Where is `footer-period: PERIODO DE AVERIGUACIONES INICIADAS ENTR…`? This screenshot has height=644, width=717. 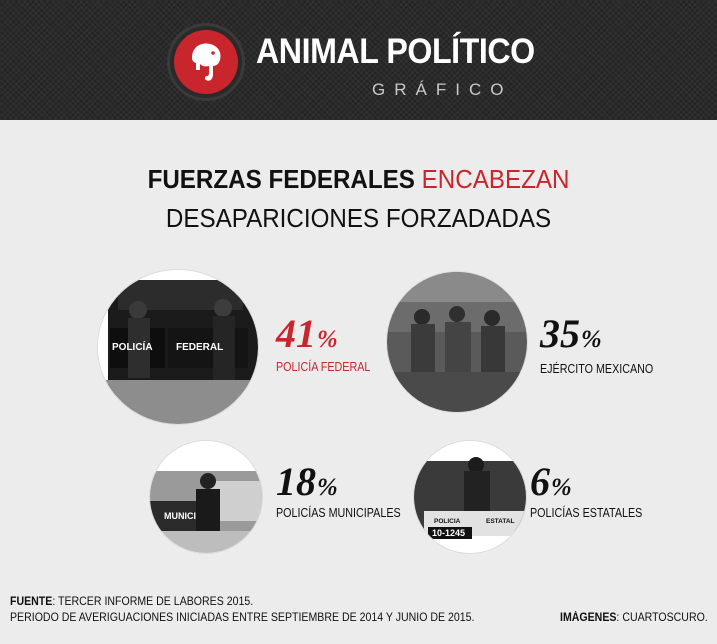 footer-period: PERIODO DE AVERIGUACIONES INICIADAS ENTR… is located at coordinates (242, 618).